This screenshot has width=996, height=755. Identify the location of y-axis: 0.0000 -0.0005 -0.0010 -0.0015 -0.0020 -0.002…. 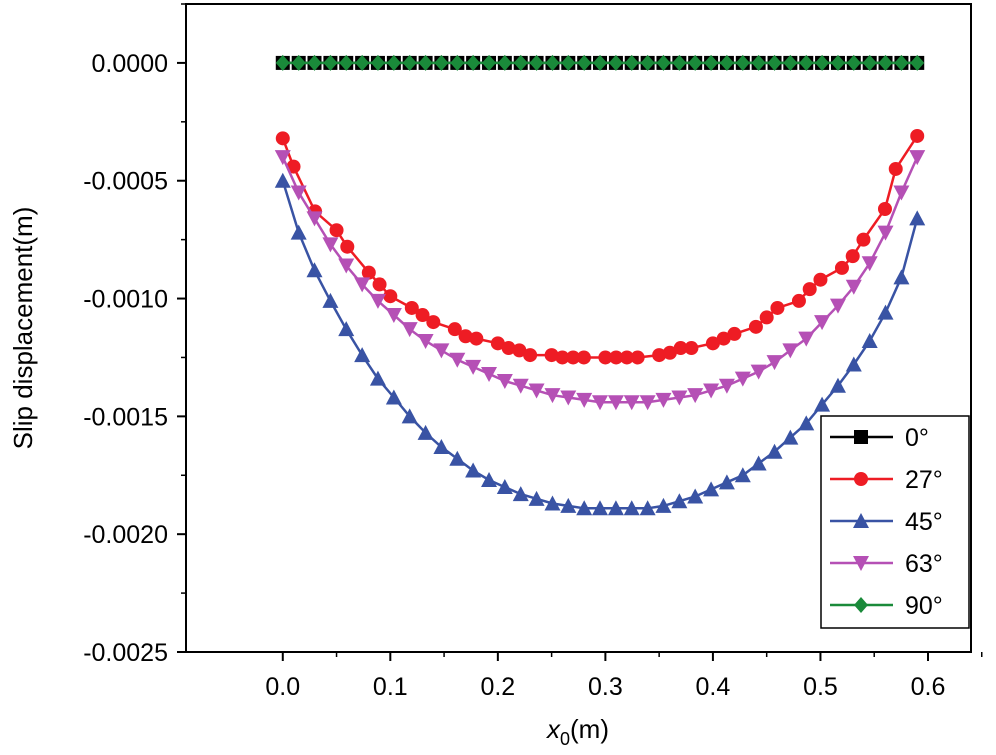
(134, 335).